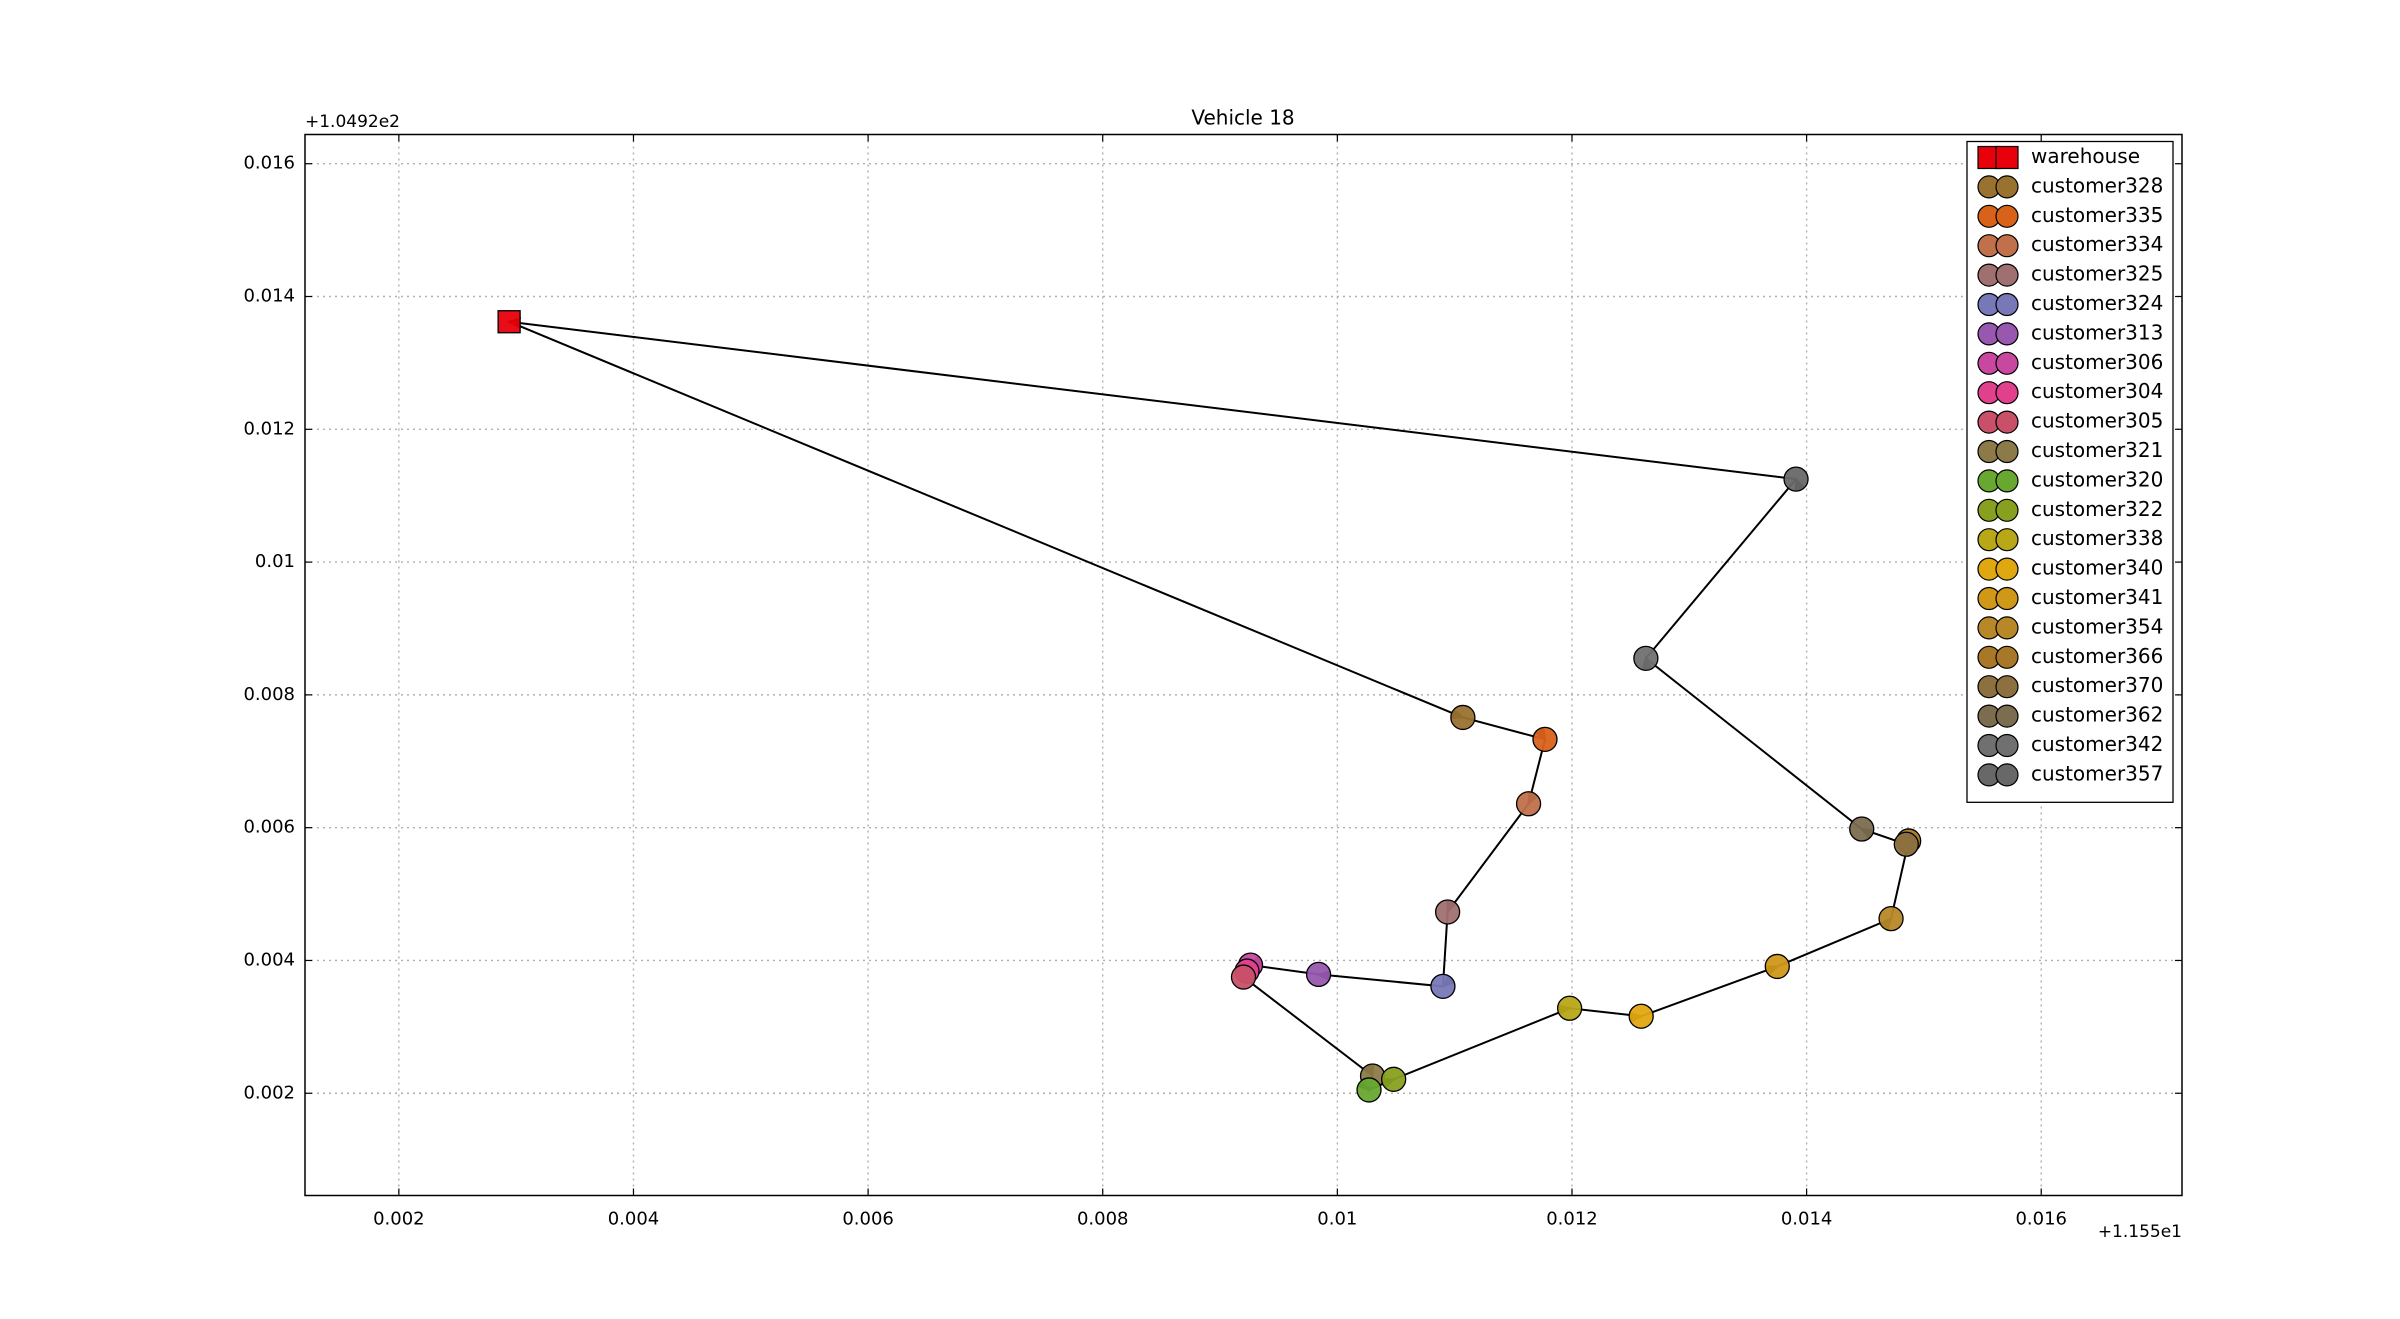 The height and width of the screenshot is (1319, 2400). I want to click on legend-label: customer320, so click(2097, 479).